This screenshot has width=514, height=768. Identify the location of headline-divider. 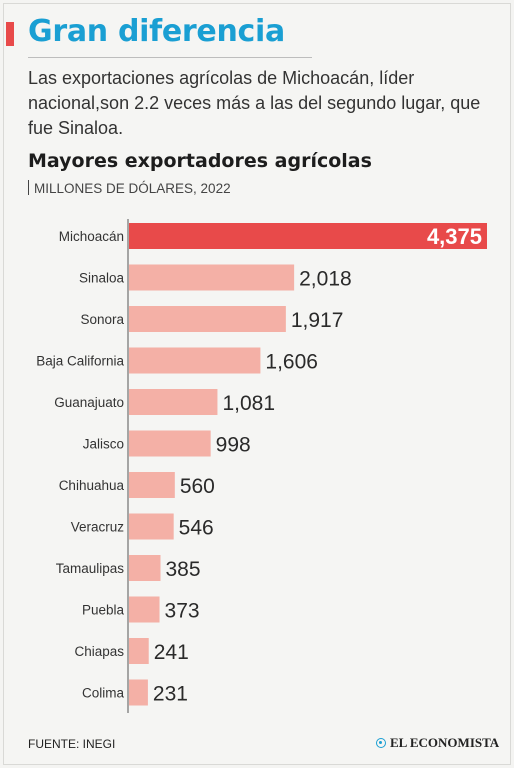
(170, 57).